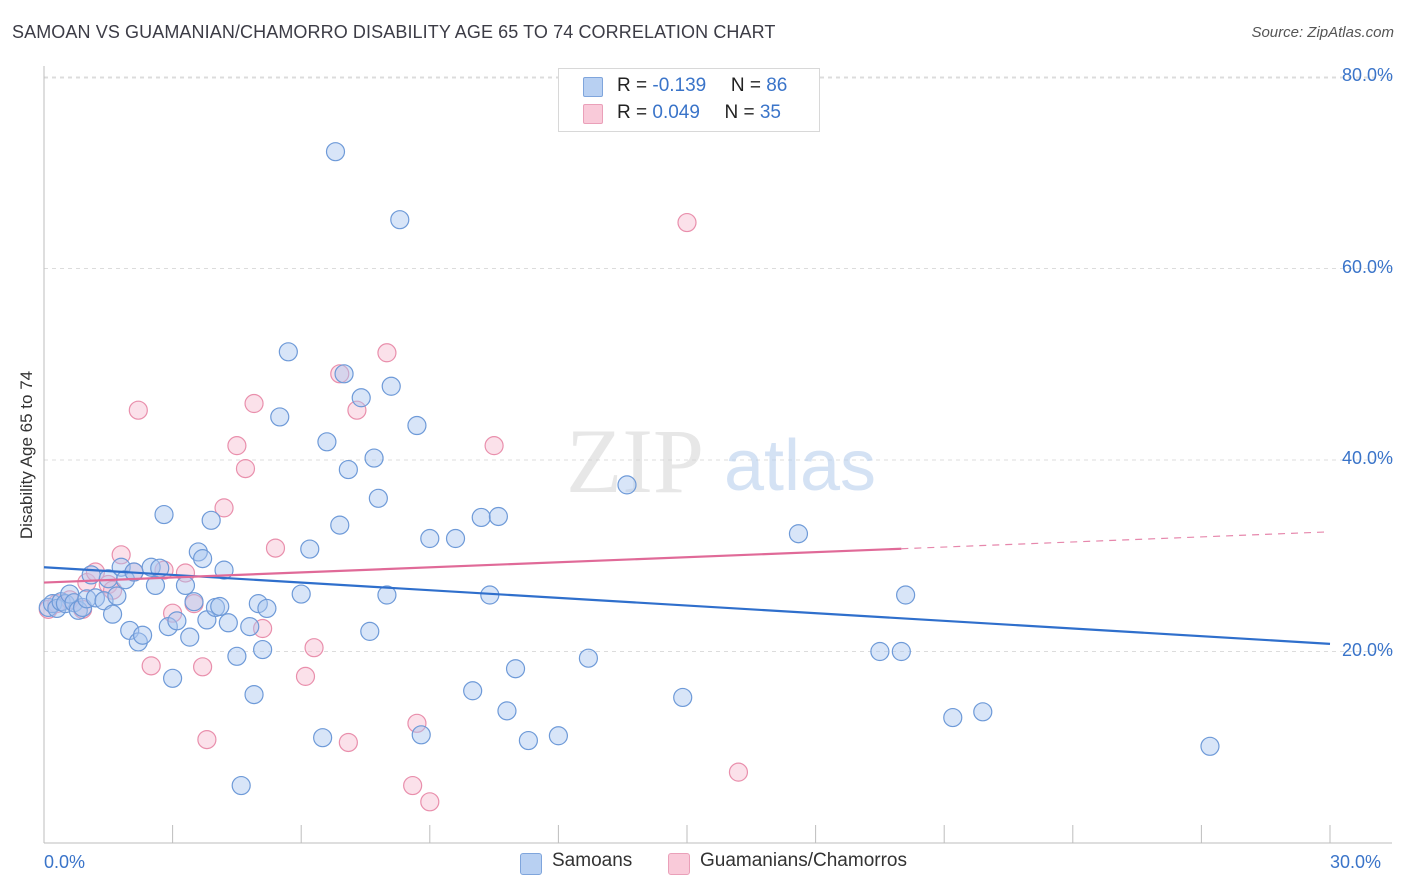 The height and width of the screenshot is (892, 1406). Describe the element at coordinates (1356, 862) in the screenshot. I see `x-tick-label-max: 30.0%` at that location.